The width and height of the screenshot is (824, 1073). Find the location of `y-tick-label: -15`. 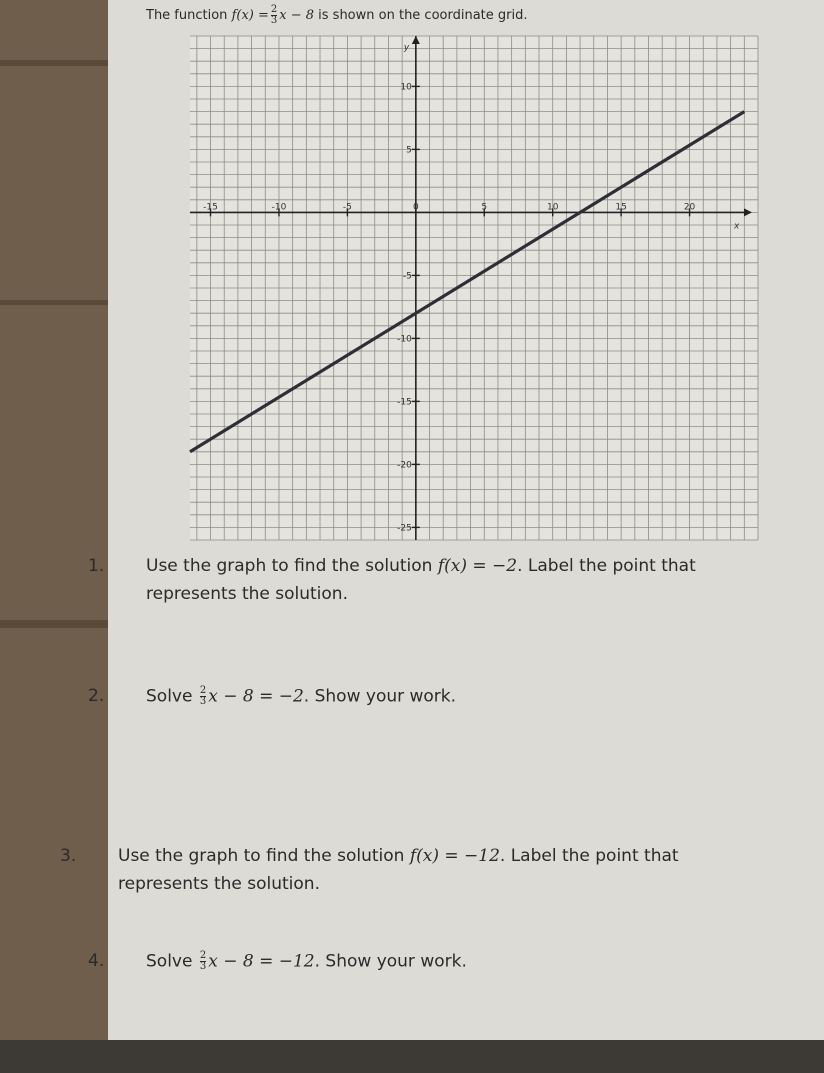

y-tick-label: -15 is located at coordinates (404, 402).